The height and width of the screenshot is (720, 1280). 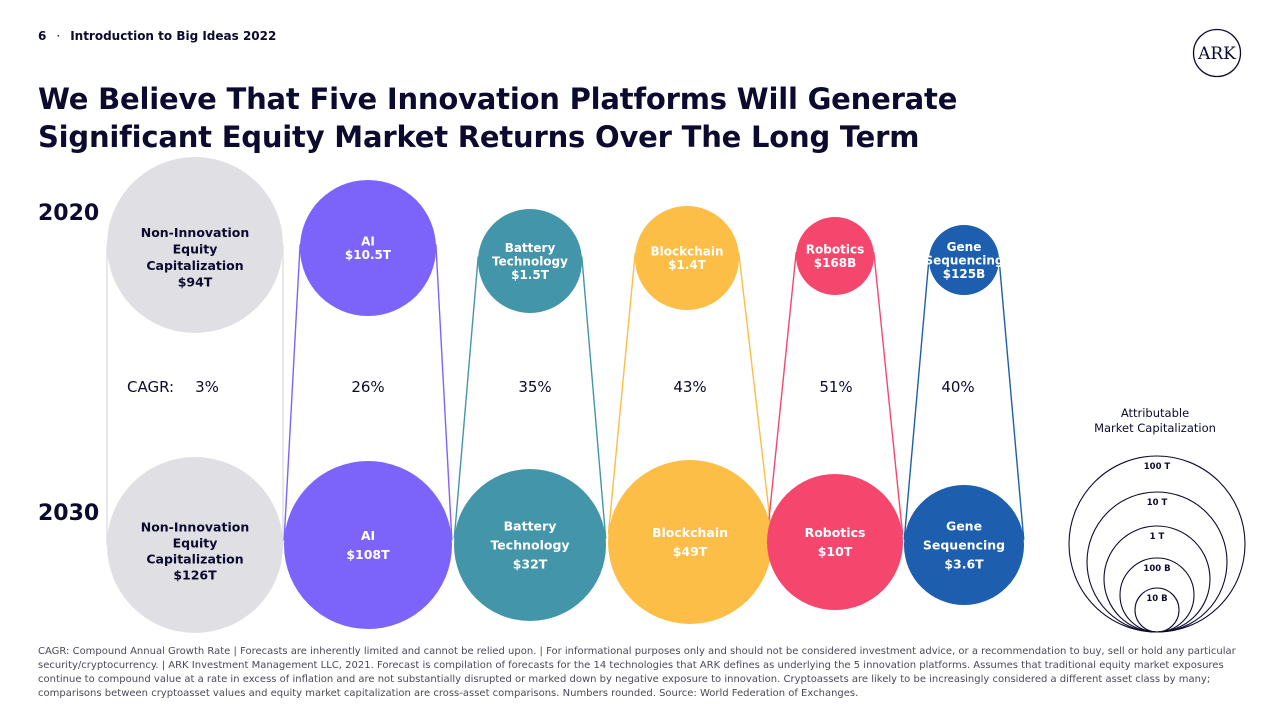 I want to click on legend-title: Attributable Market Capitalization, so click(x=1155, y=421).